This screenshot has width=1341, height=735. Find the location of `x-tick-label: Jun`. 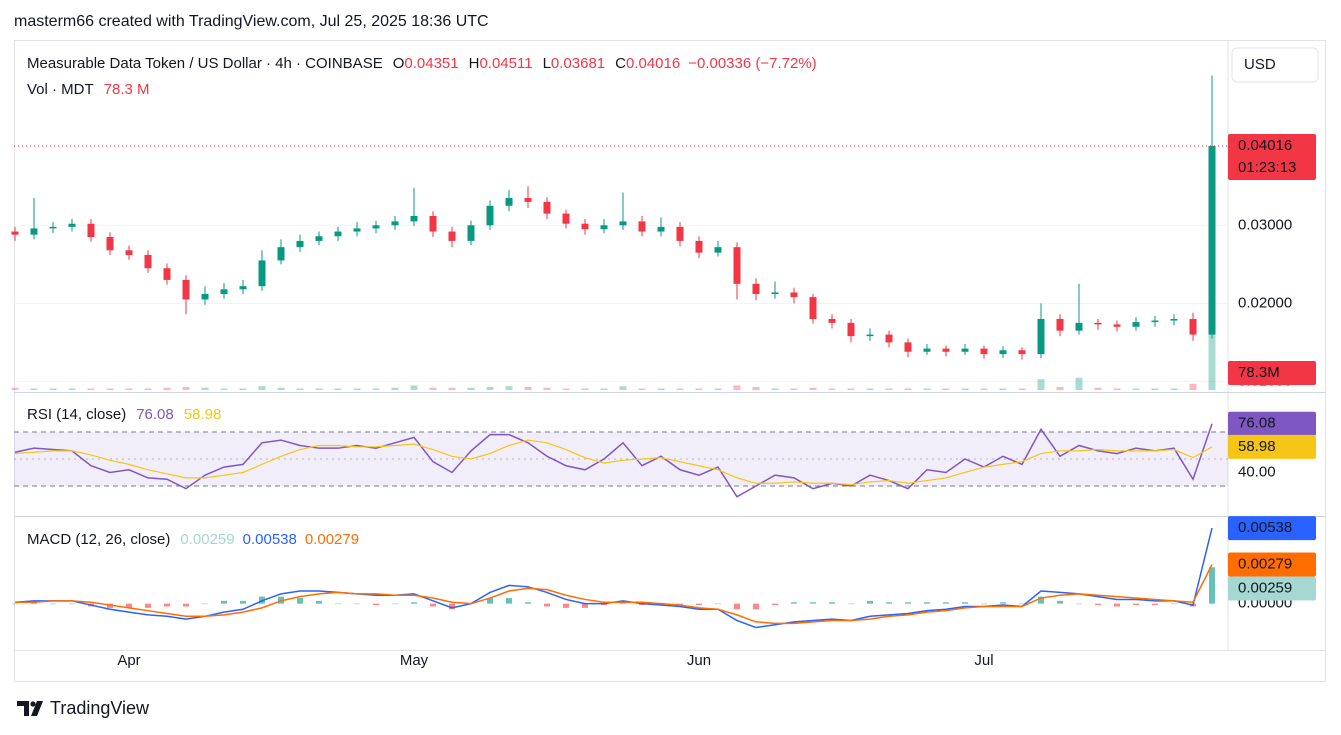

x-tick-label: Jun is located at coordinates (699, 660).